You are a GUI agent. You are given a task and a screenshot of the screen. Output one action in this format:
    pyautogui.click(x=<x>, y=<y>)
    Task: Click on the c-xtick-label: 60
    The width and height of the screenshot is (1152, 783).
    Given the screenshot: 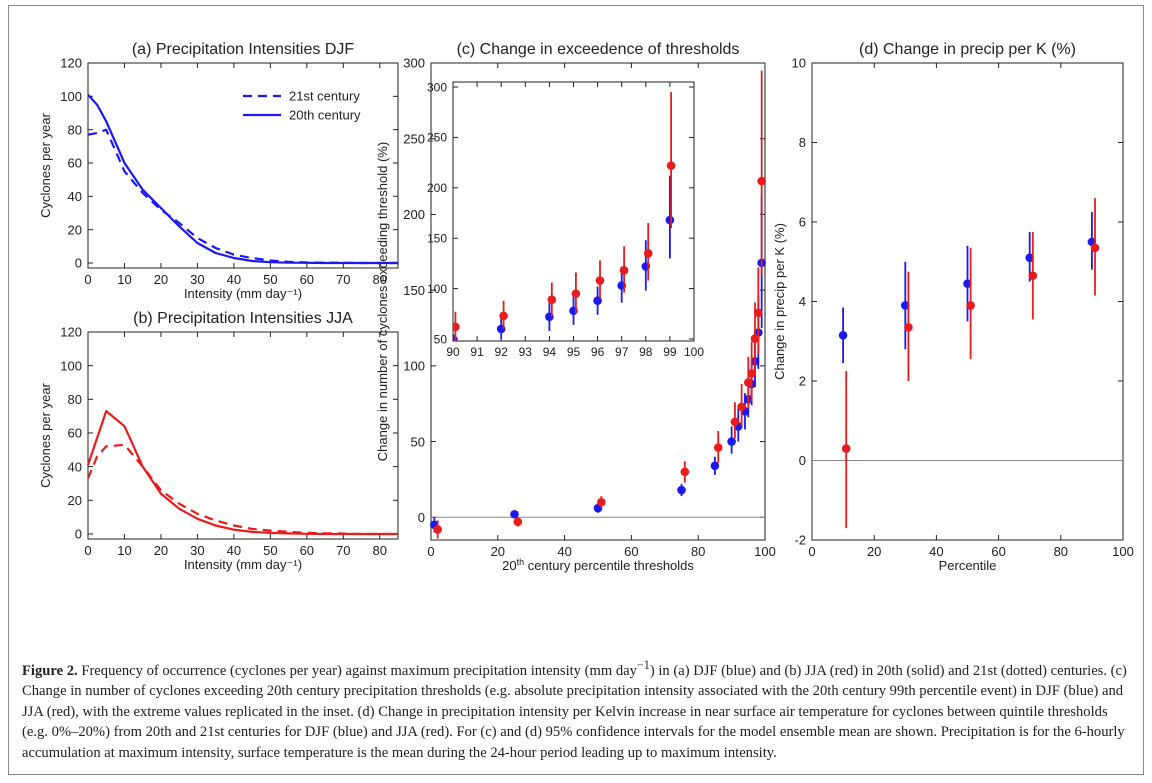 What is the action you would take?
    pyautogui.click(x=631, y=551)
    